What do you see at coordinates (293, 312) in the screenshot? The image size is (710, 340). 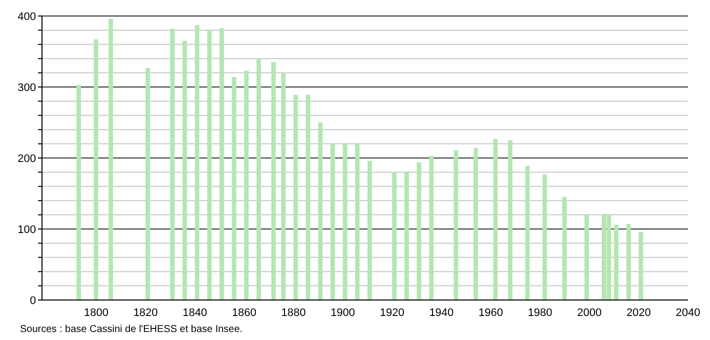 I see `x-tick-label: 1880` at bounding box center [293, 312].